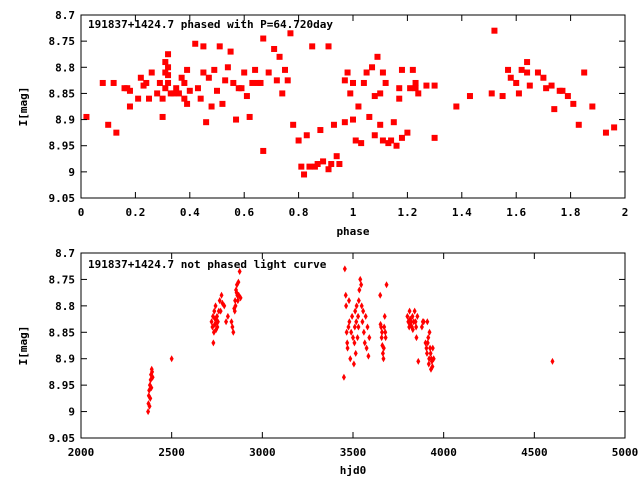  What do you see at coordinates (135, 212) in the screenshot?
I see `x-tick-label: 0.2` at bounding box center [135, 212].